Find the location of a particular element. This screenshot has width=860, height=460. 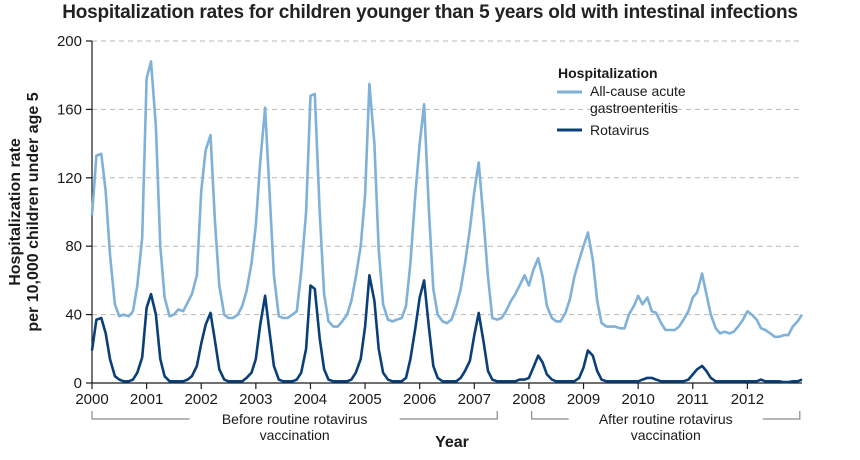

y-axis-title-line-2: per 10,000 children under age 5 is located at coordinates (33, 211).